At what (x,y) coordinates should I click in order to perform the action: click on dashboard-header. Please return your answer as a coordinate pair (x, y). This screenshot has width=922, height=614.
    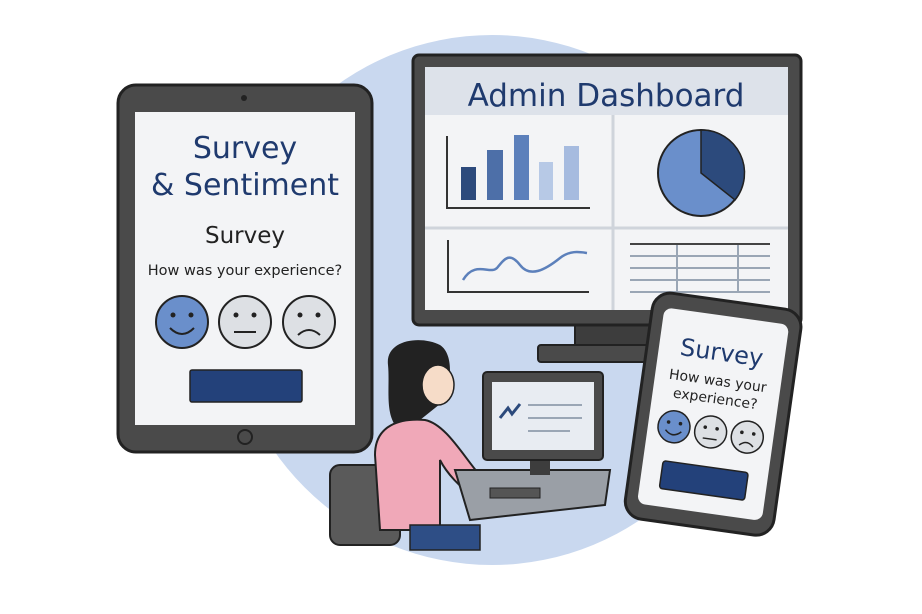
    Looking at the image, I should click on (606, 91).